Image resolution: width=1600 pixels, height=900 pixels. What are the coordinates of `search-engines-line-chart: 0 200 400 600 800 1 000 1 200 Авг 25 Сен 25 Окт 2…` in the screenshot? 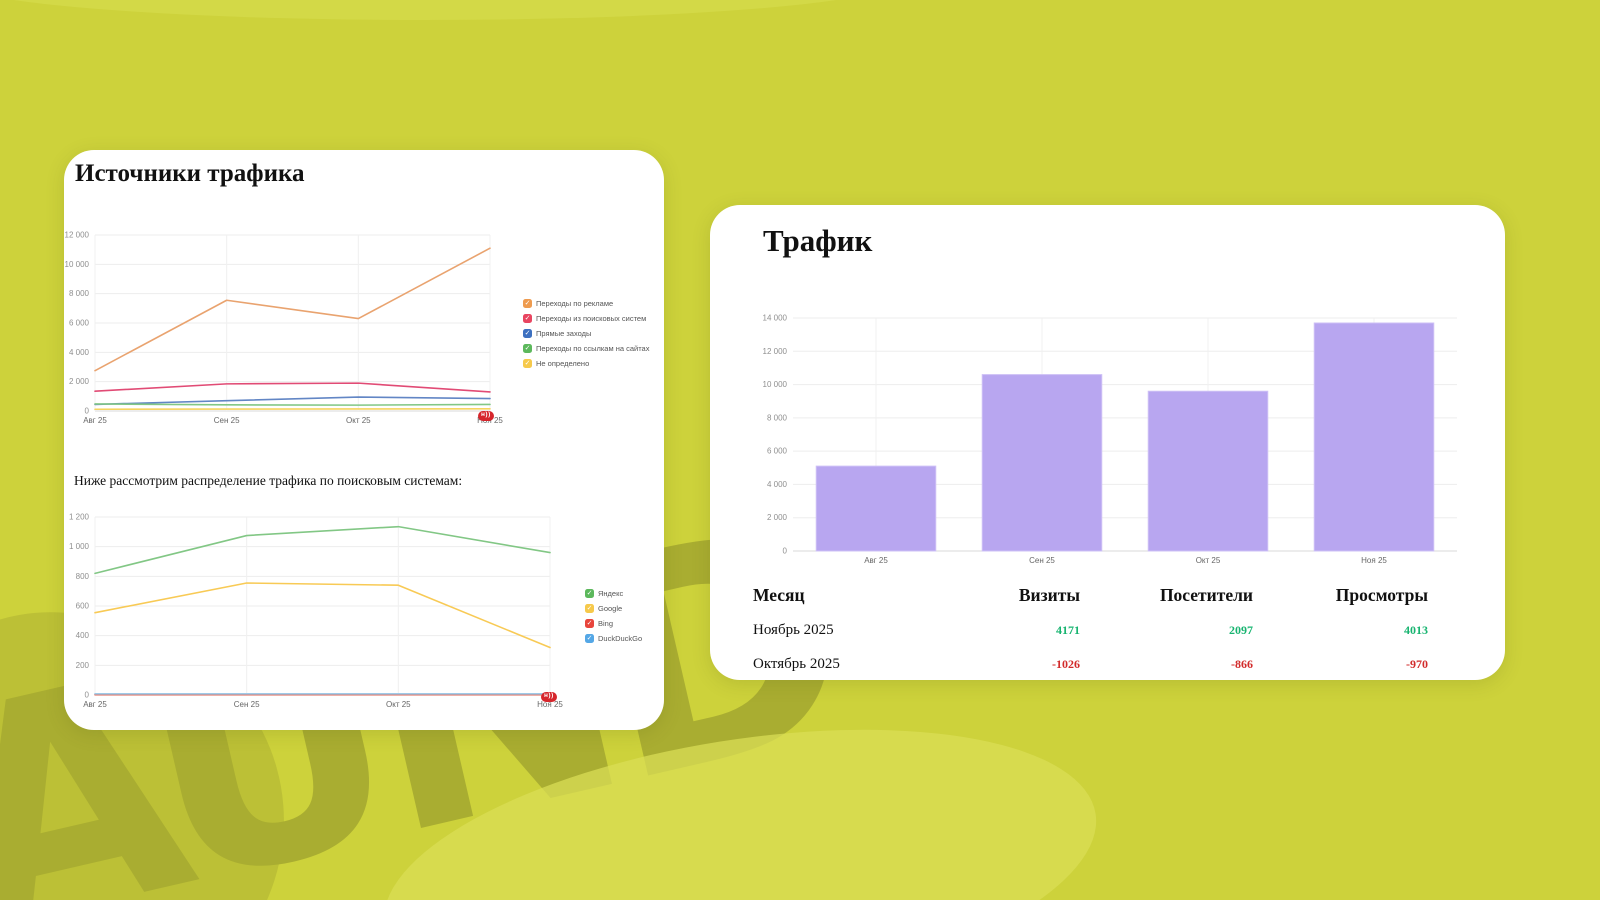 It's located at (350, 610).